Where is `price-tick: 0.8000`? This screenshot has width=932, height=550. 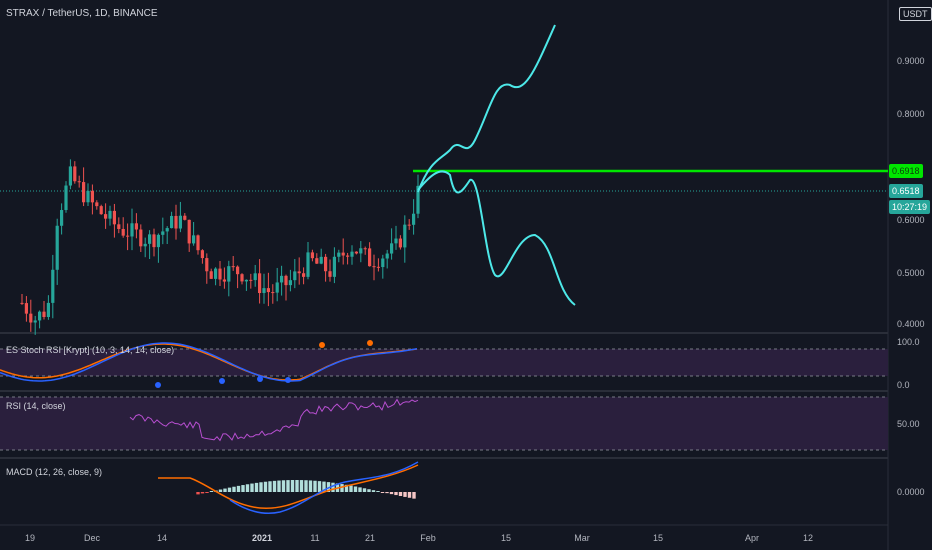
price-tick: 0.8000 is located at coordinates (911, 114).